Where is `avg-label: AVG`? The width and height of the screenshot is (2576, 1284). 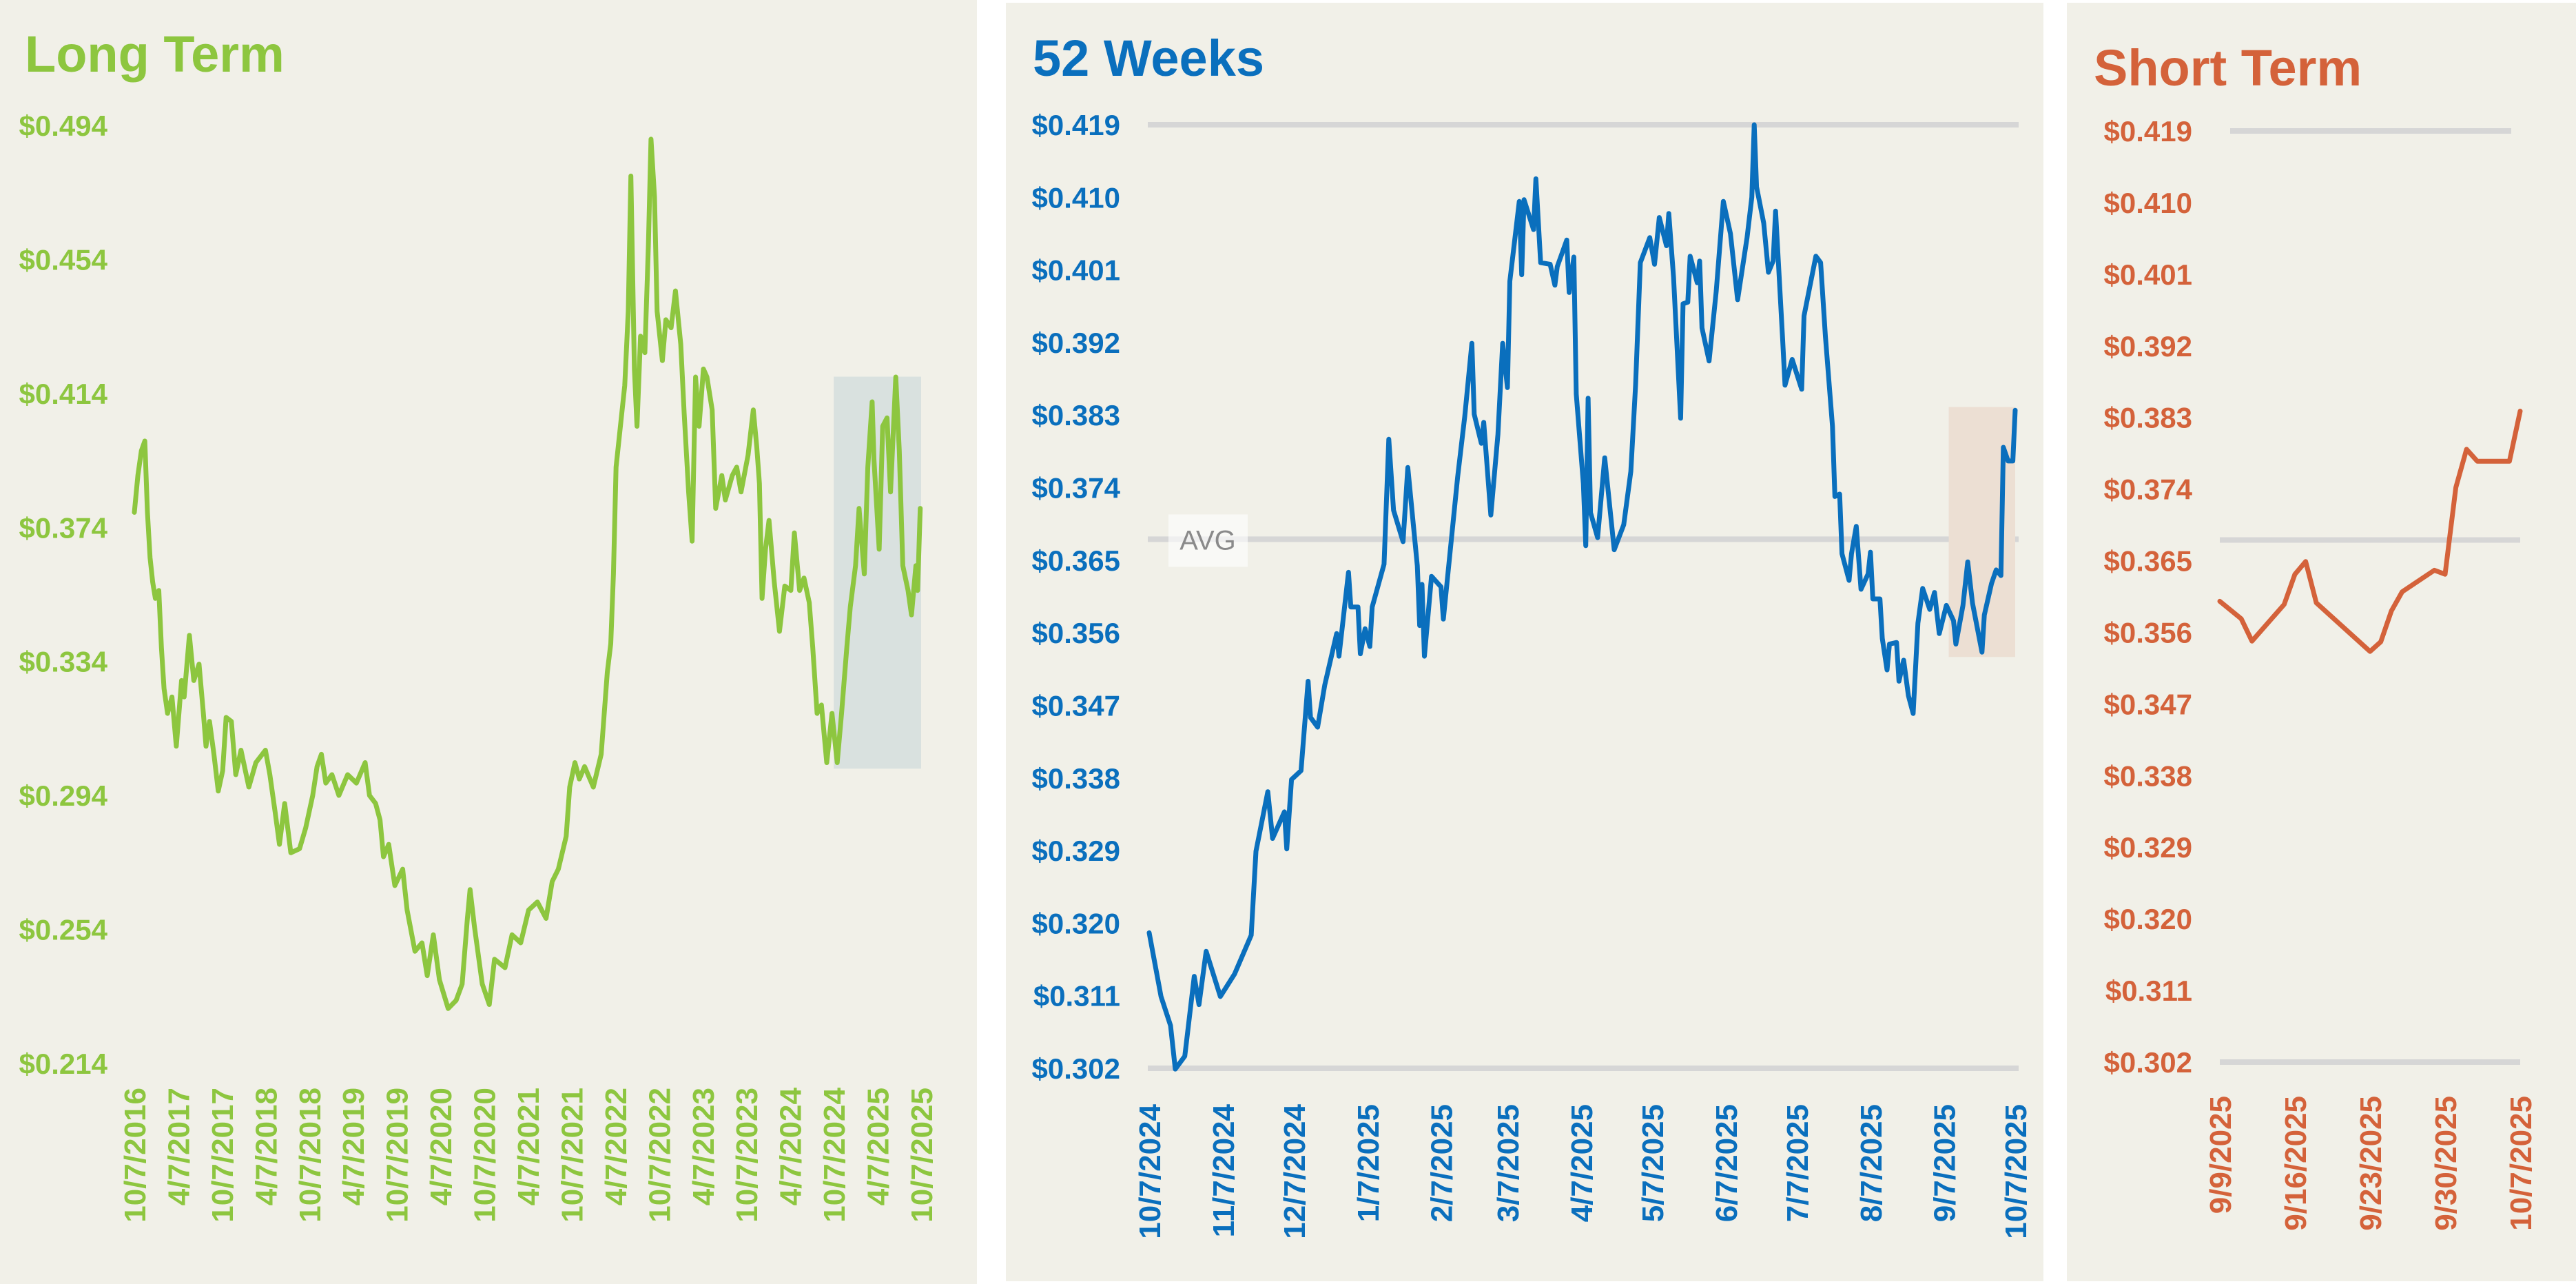 avg-label: AVG is located at coordinates (1207, 540).